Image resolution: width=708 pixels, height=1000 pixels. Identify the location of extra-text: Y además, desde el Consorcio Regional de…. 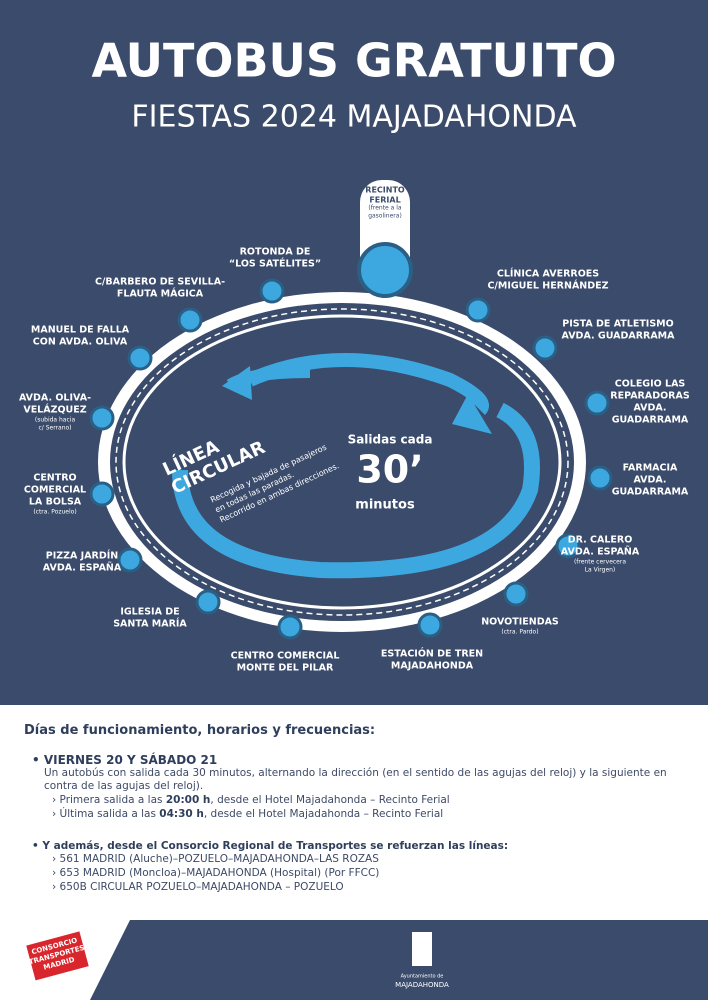
(275, 846).